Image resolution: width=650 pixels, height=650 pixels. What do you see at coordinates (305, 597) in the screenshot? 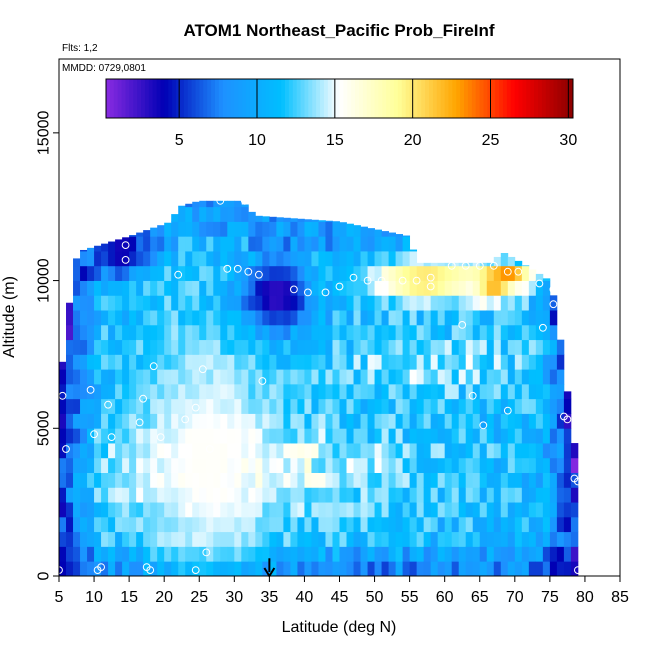
I see `x-tick-label: 40` at bounding box center [305, 597].